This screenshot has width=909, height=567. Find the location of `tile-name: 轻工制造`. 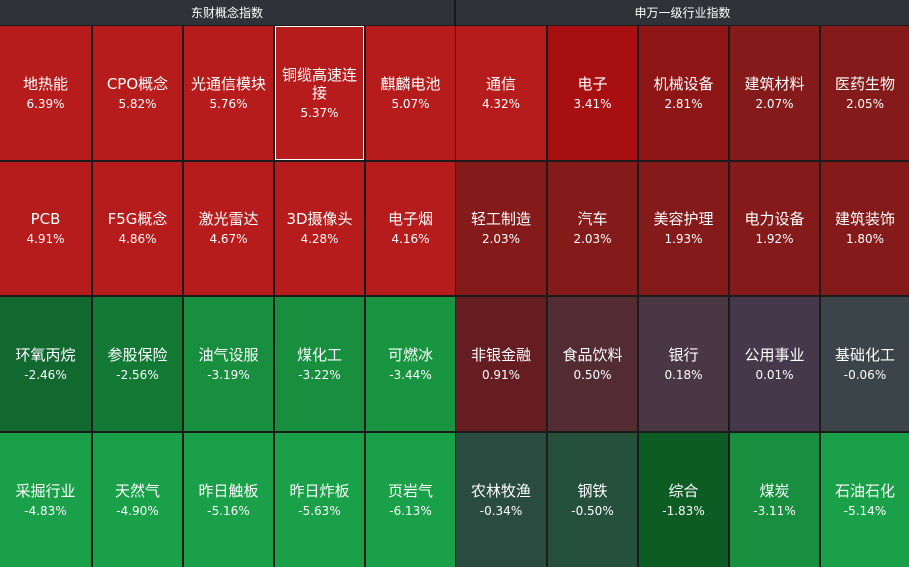

tile-name: 轻工制造 is located at coordinates (500, 219).